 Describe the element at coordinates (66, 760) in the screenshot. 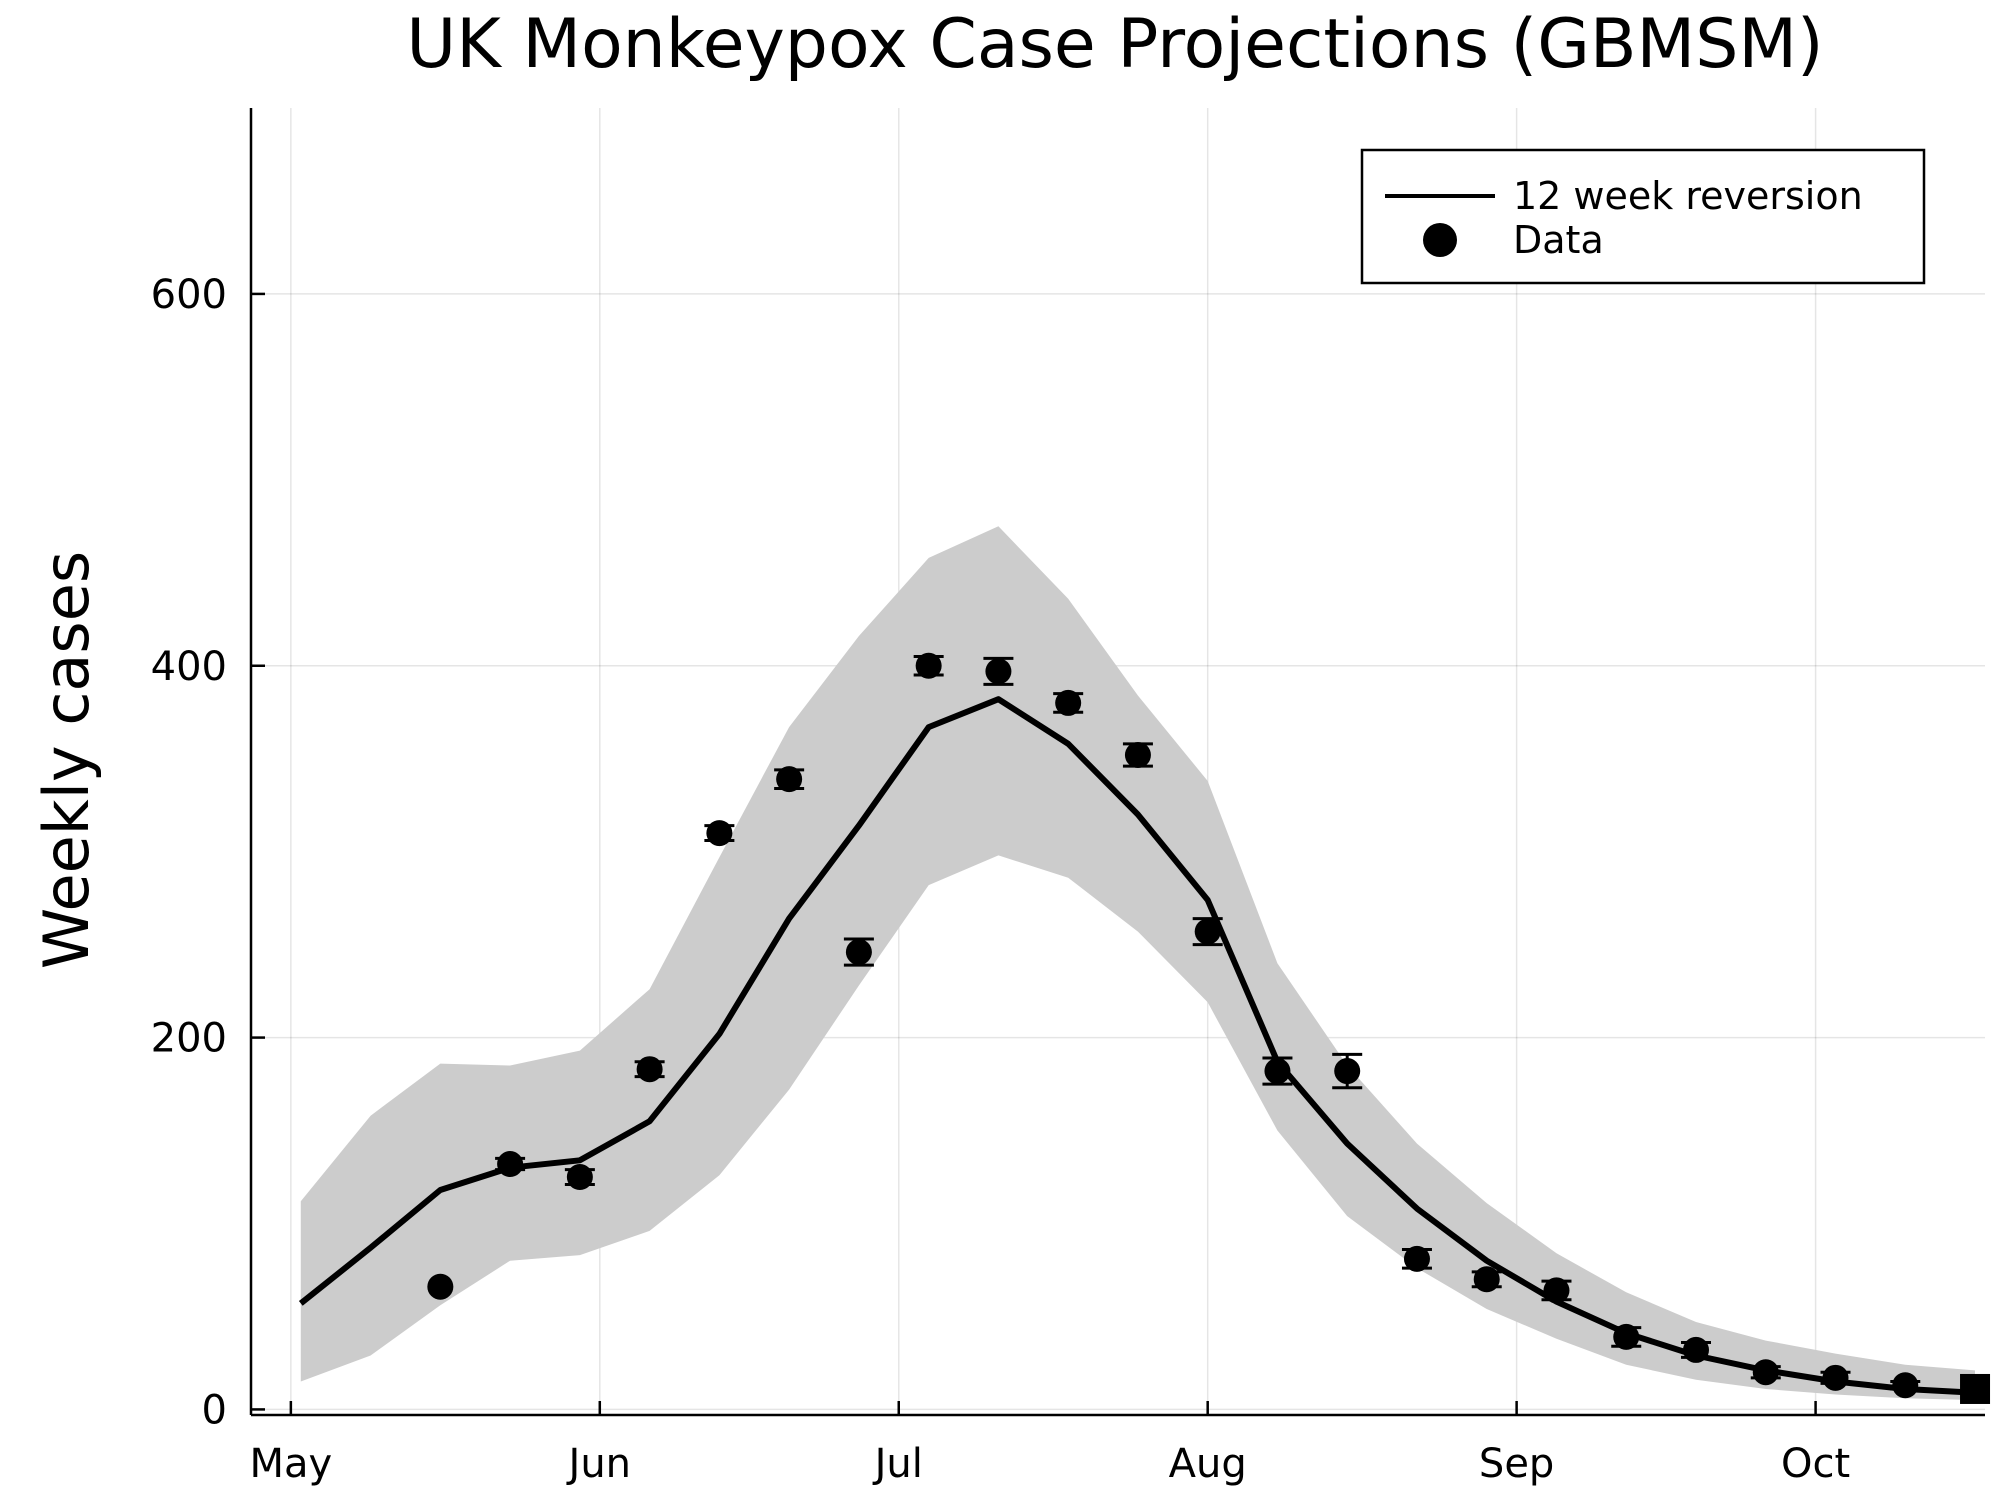

I see `y-axis-label: Weekly cases` at that location.